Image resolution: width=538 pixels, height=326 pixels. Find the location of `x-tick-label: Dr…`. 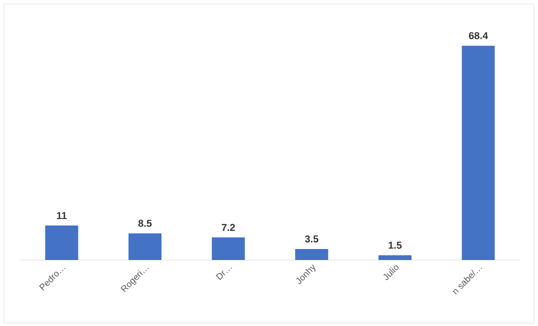

x-tick-label: Dr… is located at coordinates (224, 274).